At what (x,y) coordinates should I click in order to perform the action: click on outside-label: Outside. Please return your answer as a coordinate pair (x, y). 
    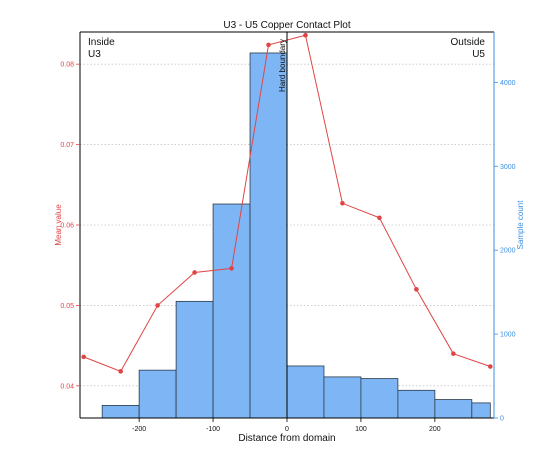
    Looking at the image, I should click on (468, 42).